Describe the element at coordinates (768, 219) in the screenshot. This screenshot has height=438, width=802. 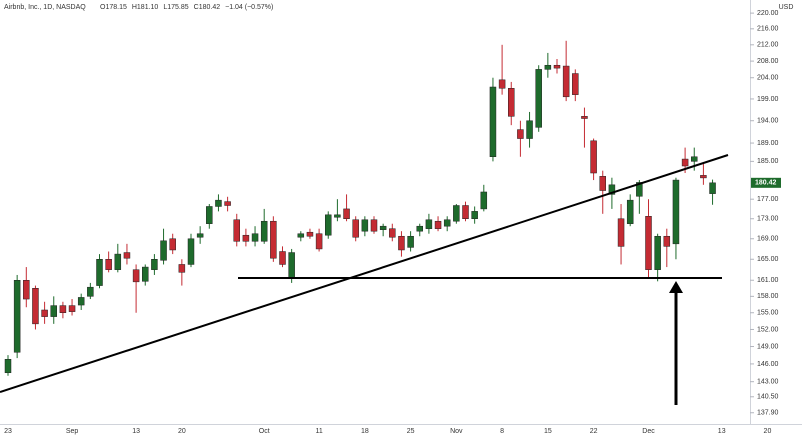
I see `y-tick-label: 173.00` at that location.